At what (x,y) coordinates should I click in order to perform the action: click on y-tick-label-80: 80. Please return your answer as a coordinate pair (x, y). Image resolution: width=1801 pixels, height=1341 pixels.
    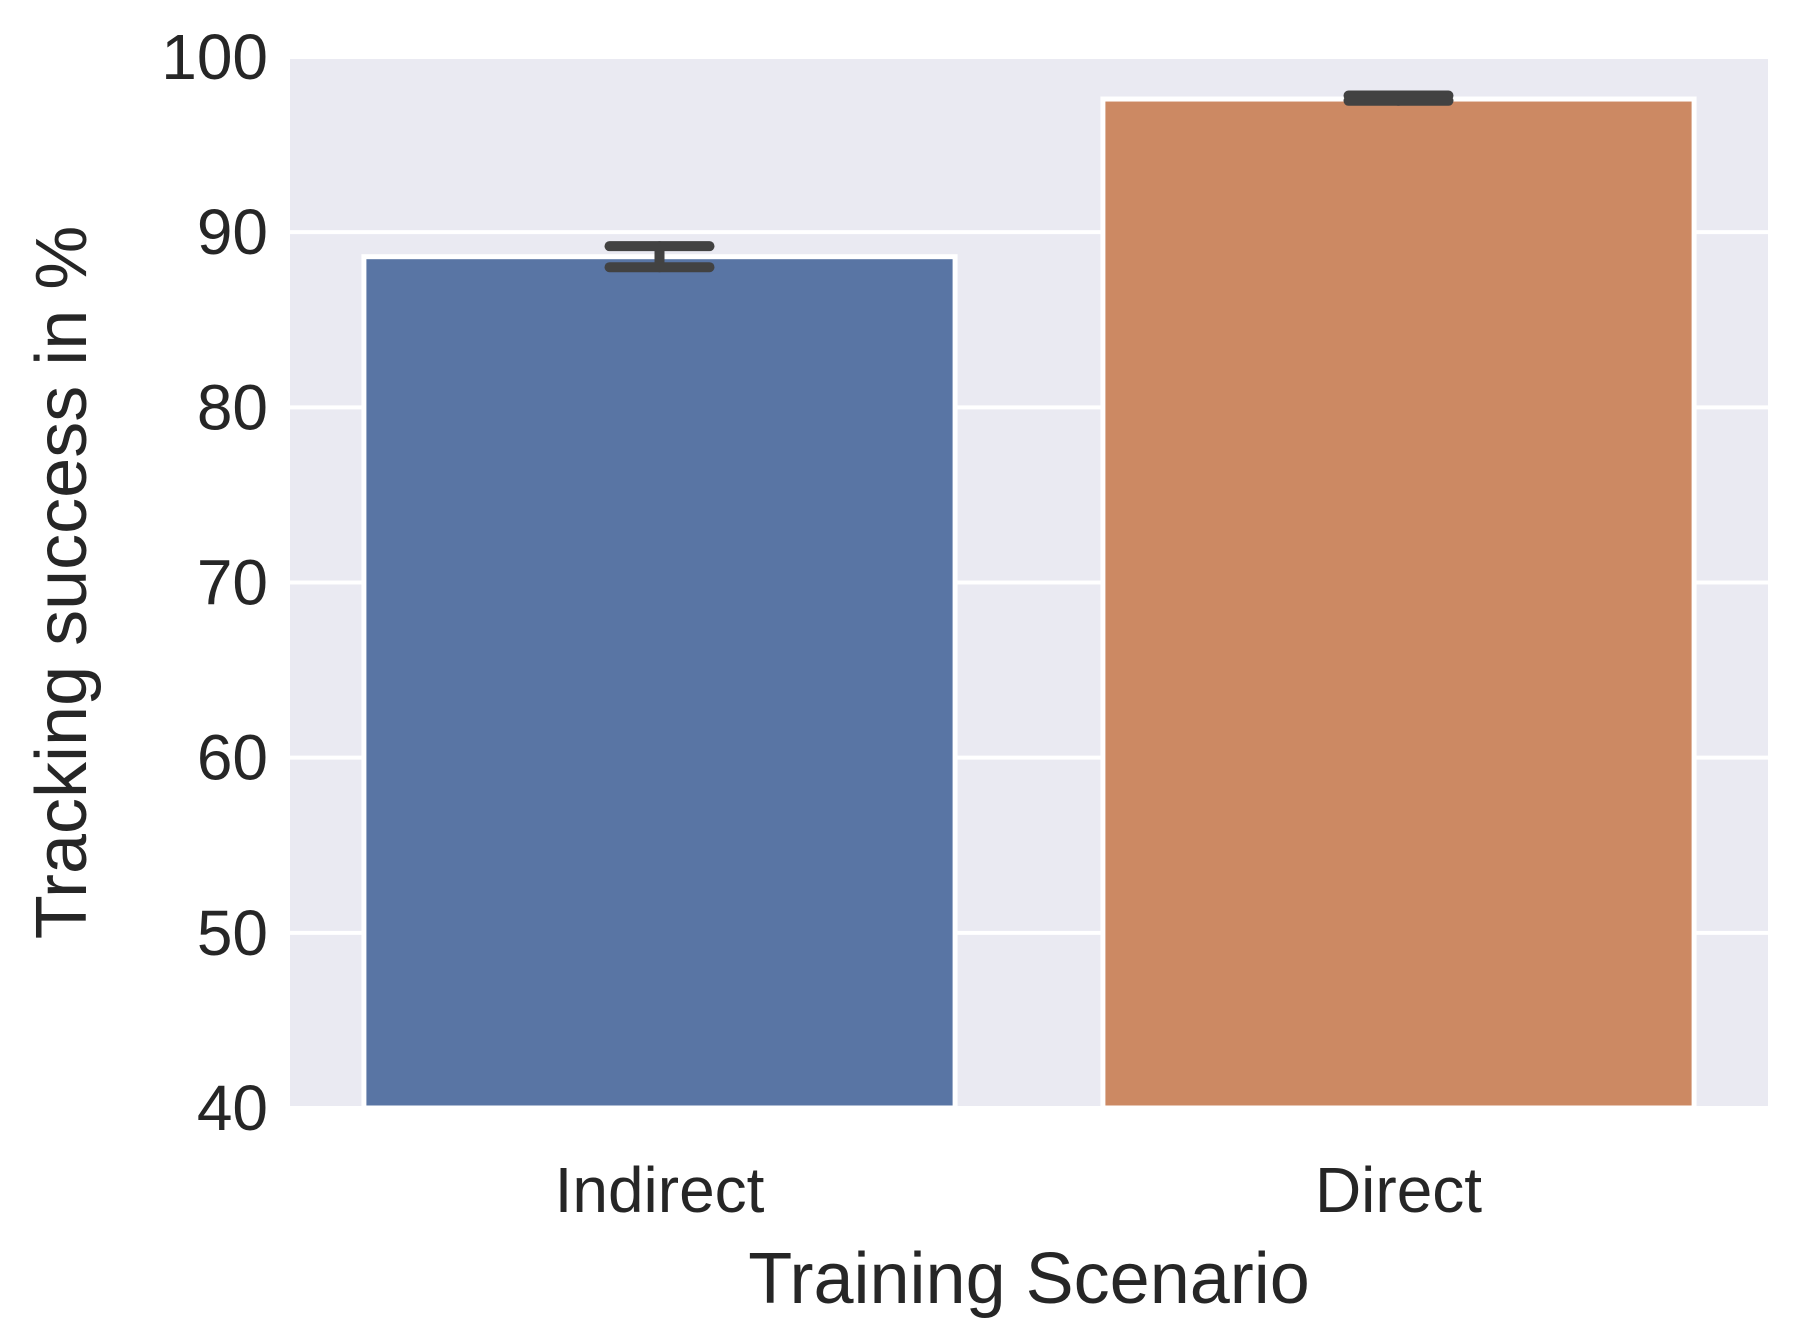
    Looking at the image, I should click on (232, 407).